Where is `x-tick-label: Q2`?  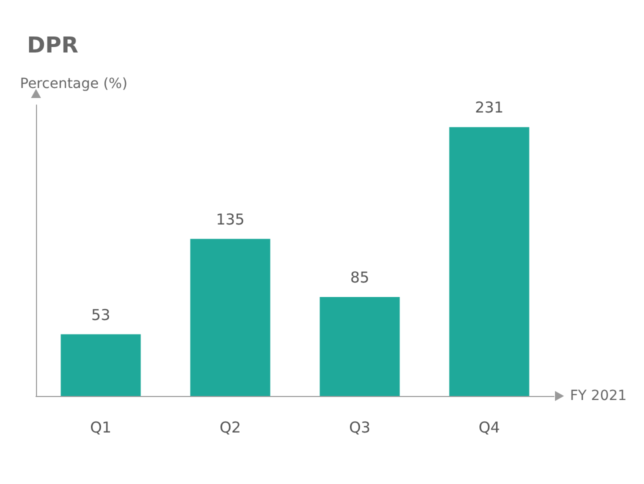 x-tick-label: Q2 is located at coordinates (230, 427).